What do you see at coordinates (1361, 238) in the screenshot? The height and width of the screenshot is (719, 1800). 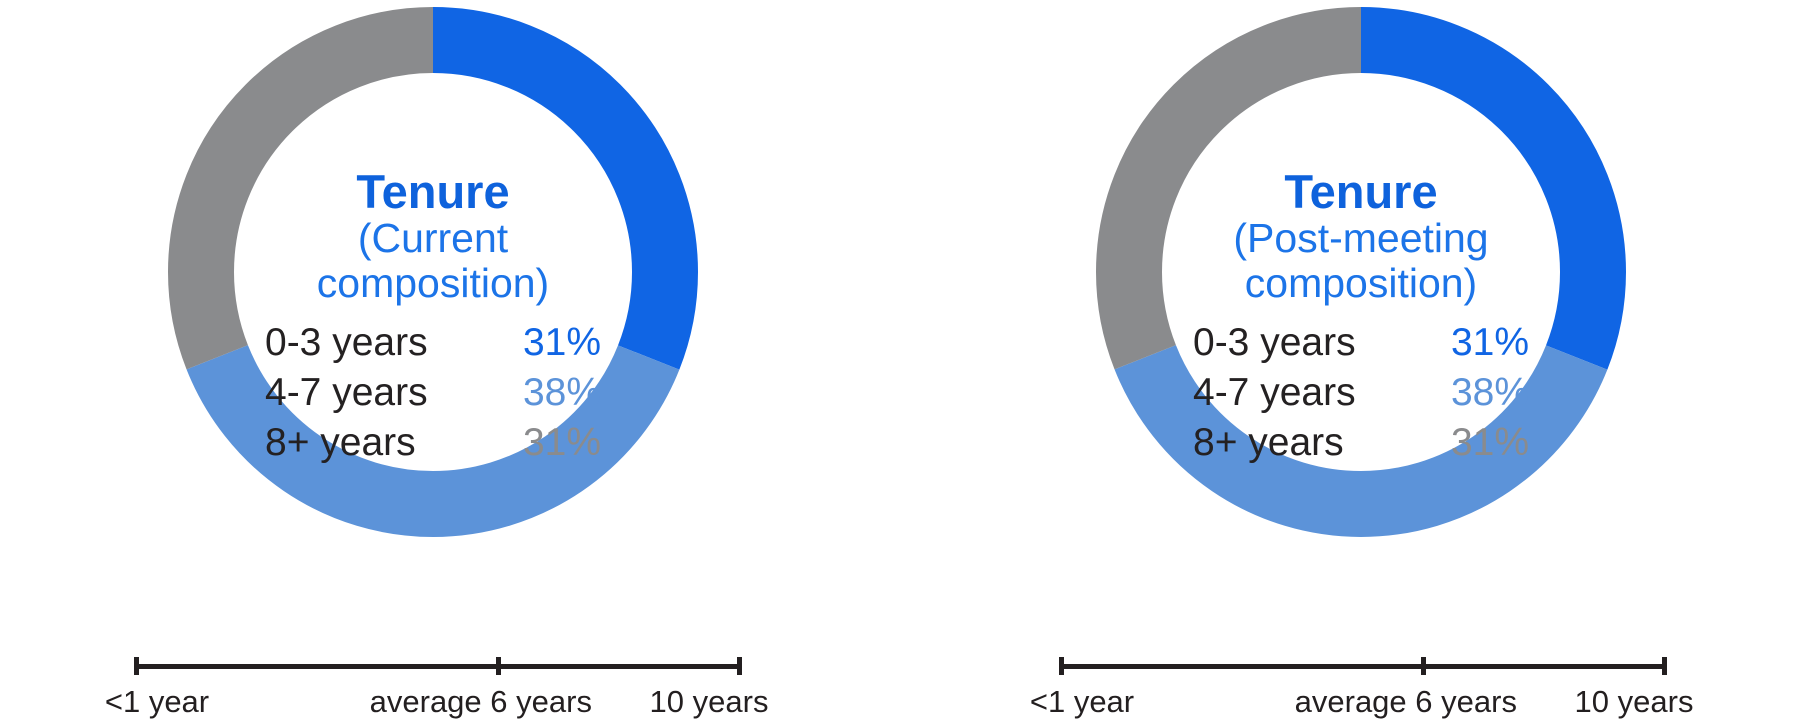 I see `donut-subtitle-line-1: (Post-meeting` at bounding box center [1361, 238].